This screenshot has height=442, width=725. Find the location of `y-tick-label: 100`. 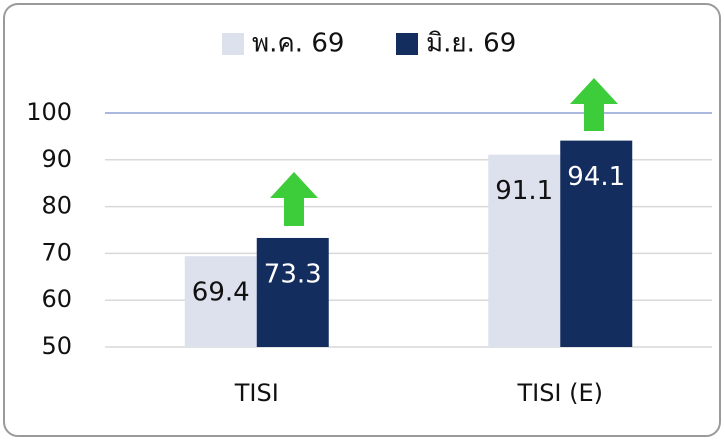

y-tick-label: 100 is located at coordinates (49, 112).